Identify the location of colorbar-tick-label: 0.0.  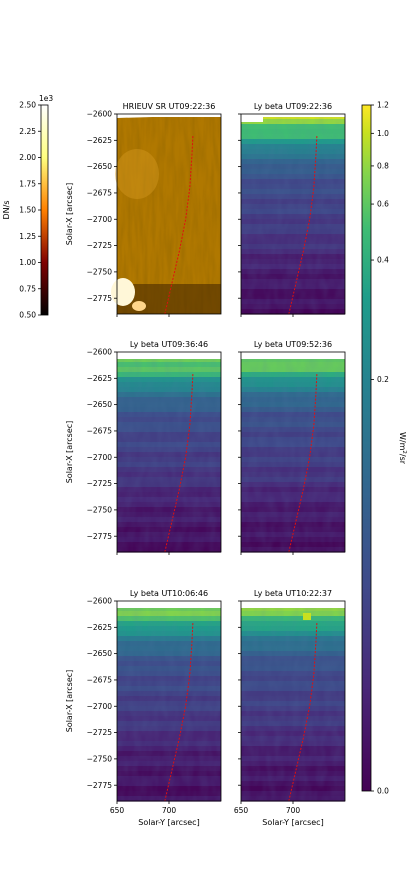
(383, 791).